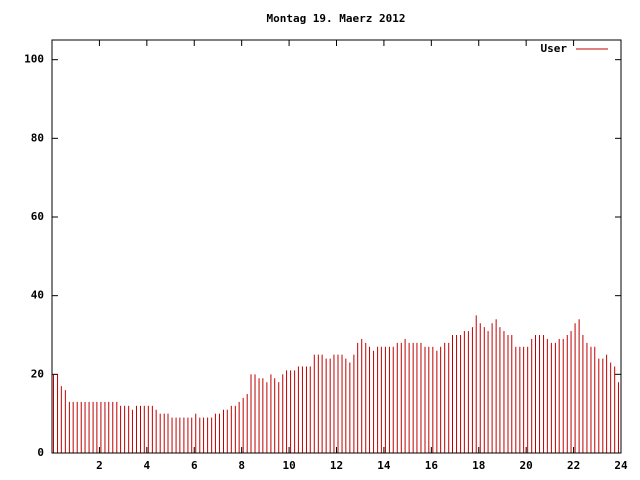 The width and height of the screenshot is (640, 480). Describe the element at coordinates (37, 216) in the screenshot. I see `y-tick-label: 60` at that location.